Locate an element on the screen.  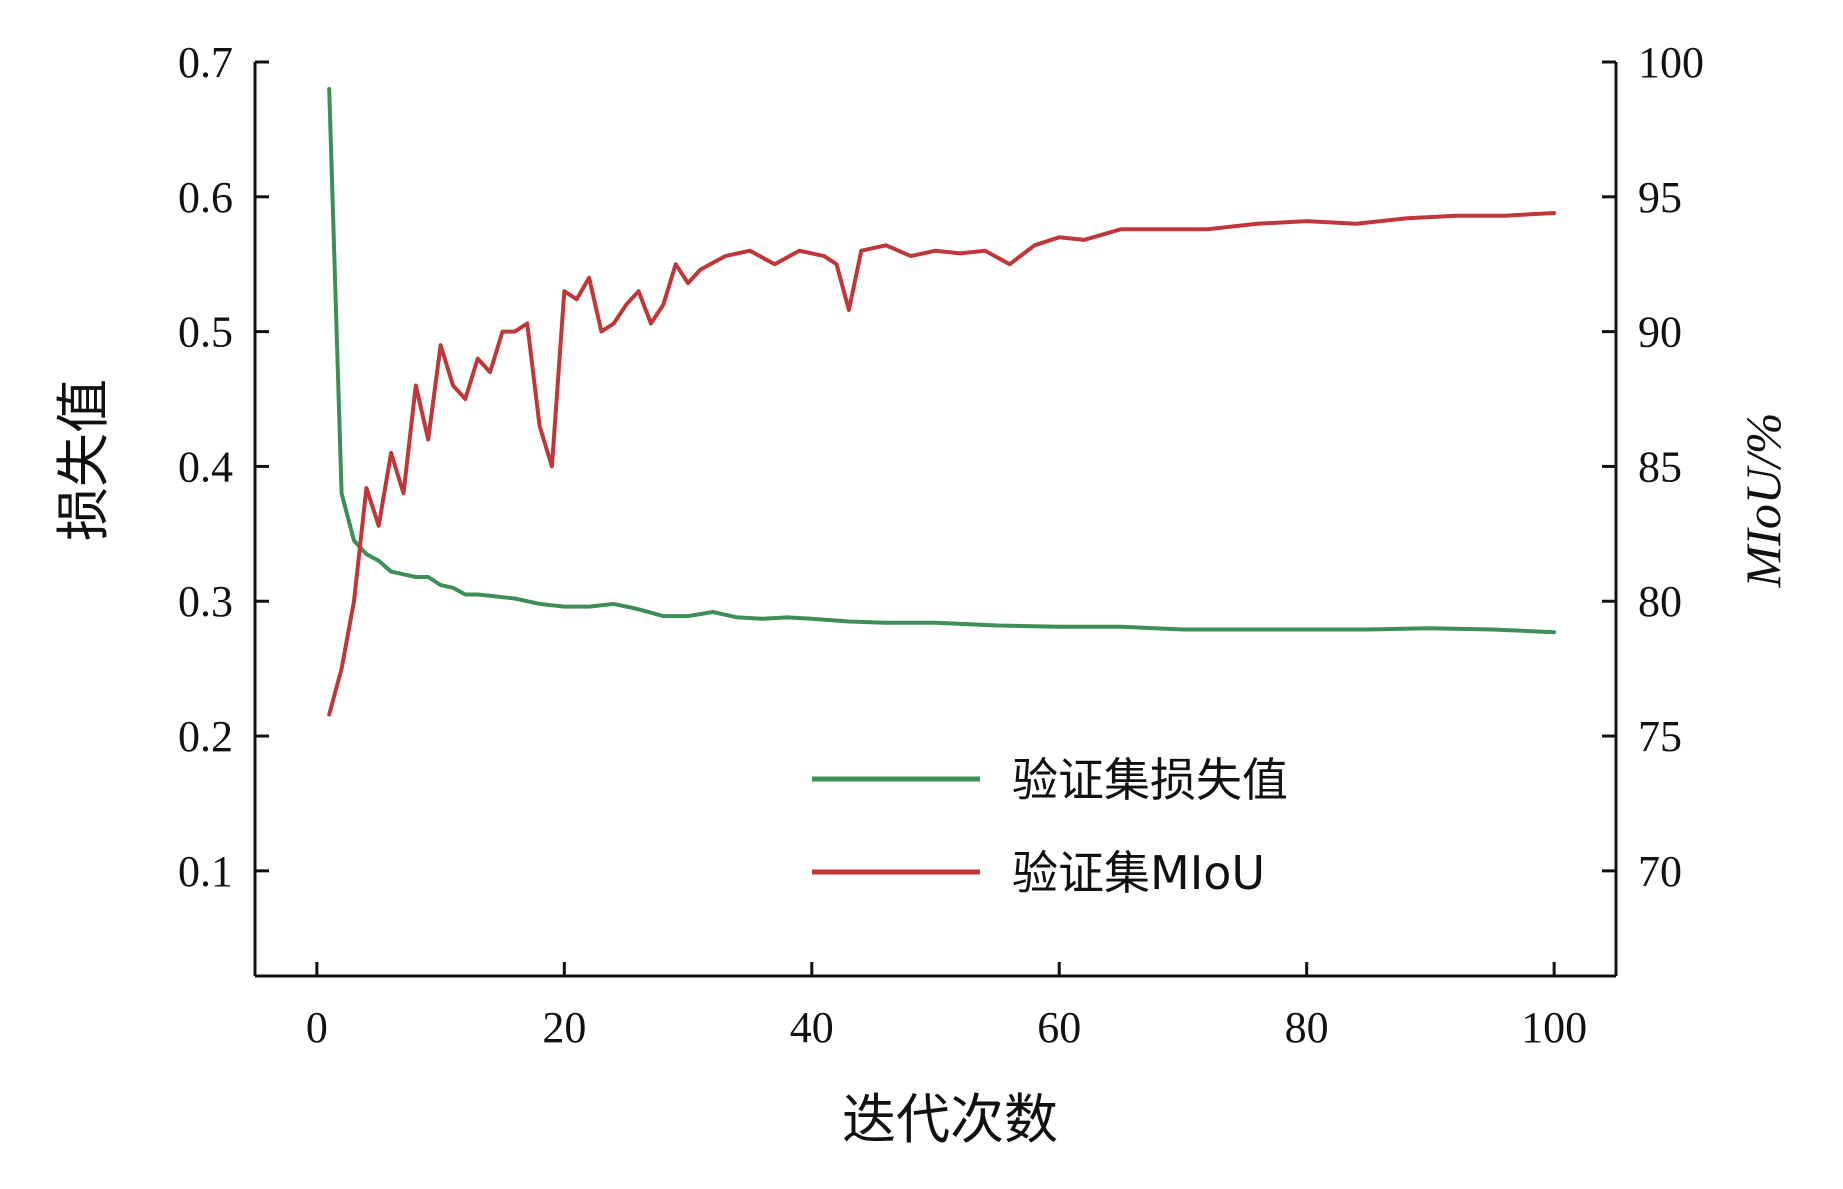
right-y-tick-label: 90 is located at coordinates (1660, 332).